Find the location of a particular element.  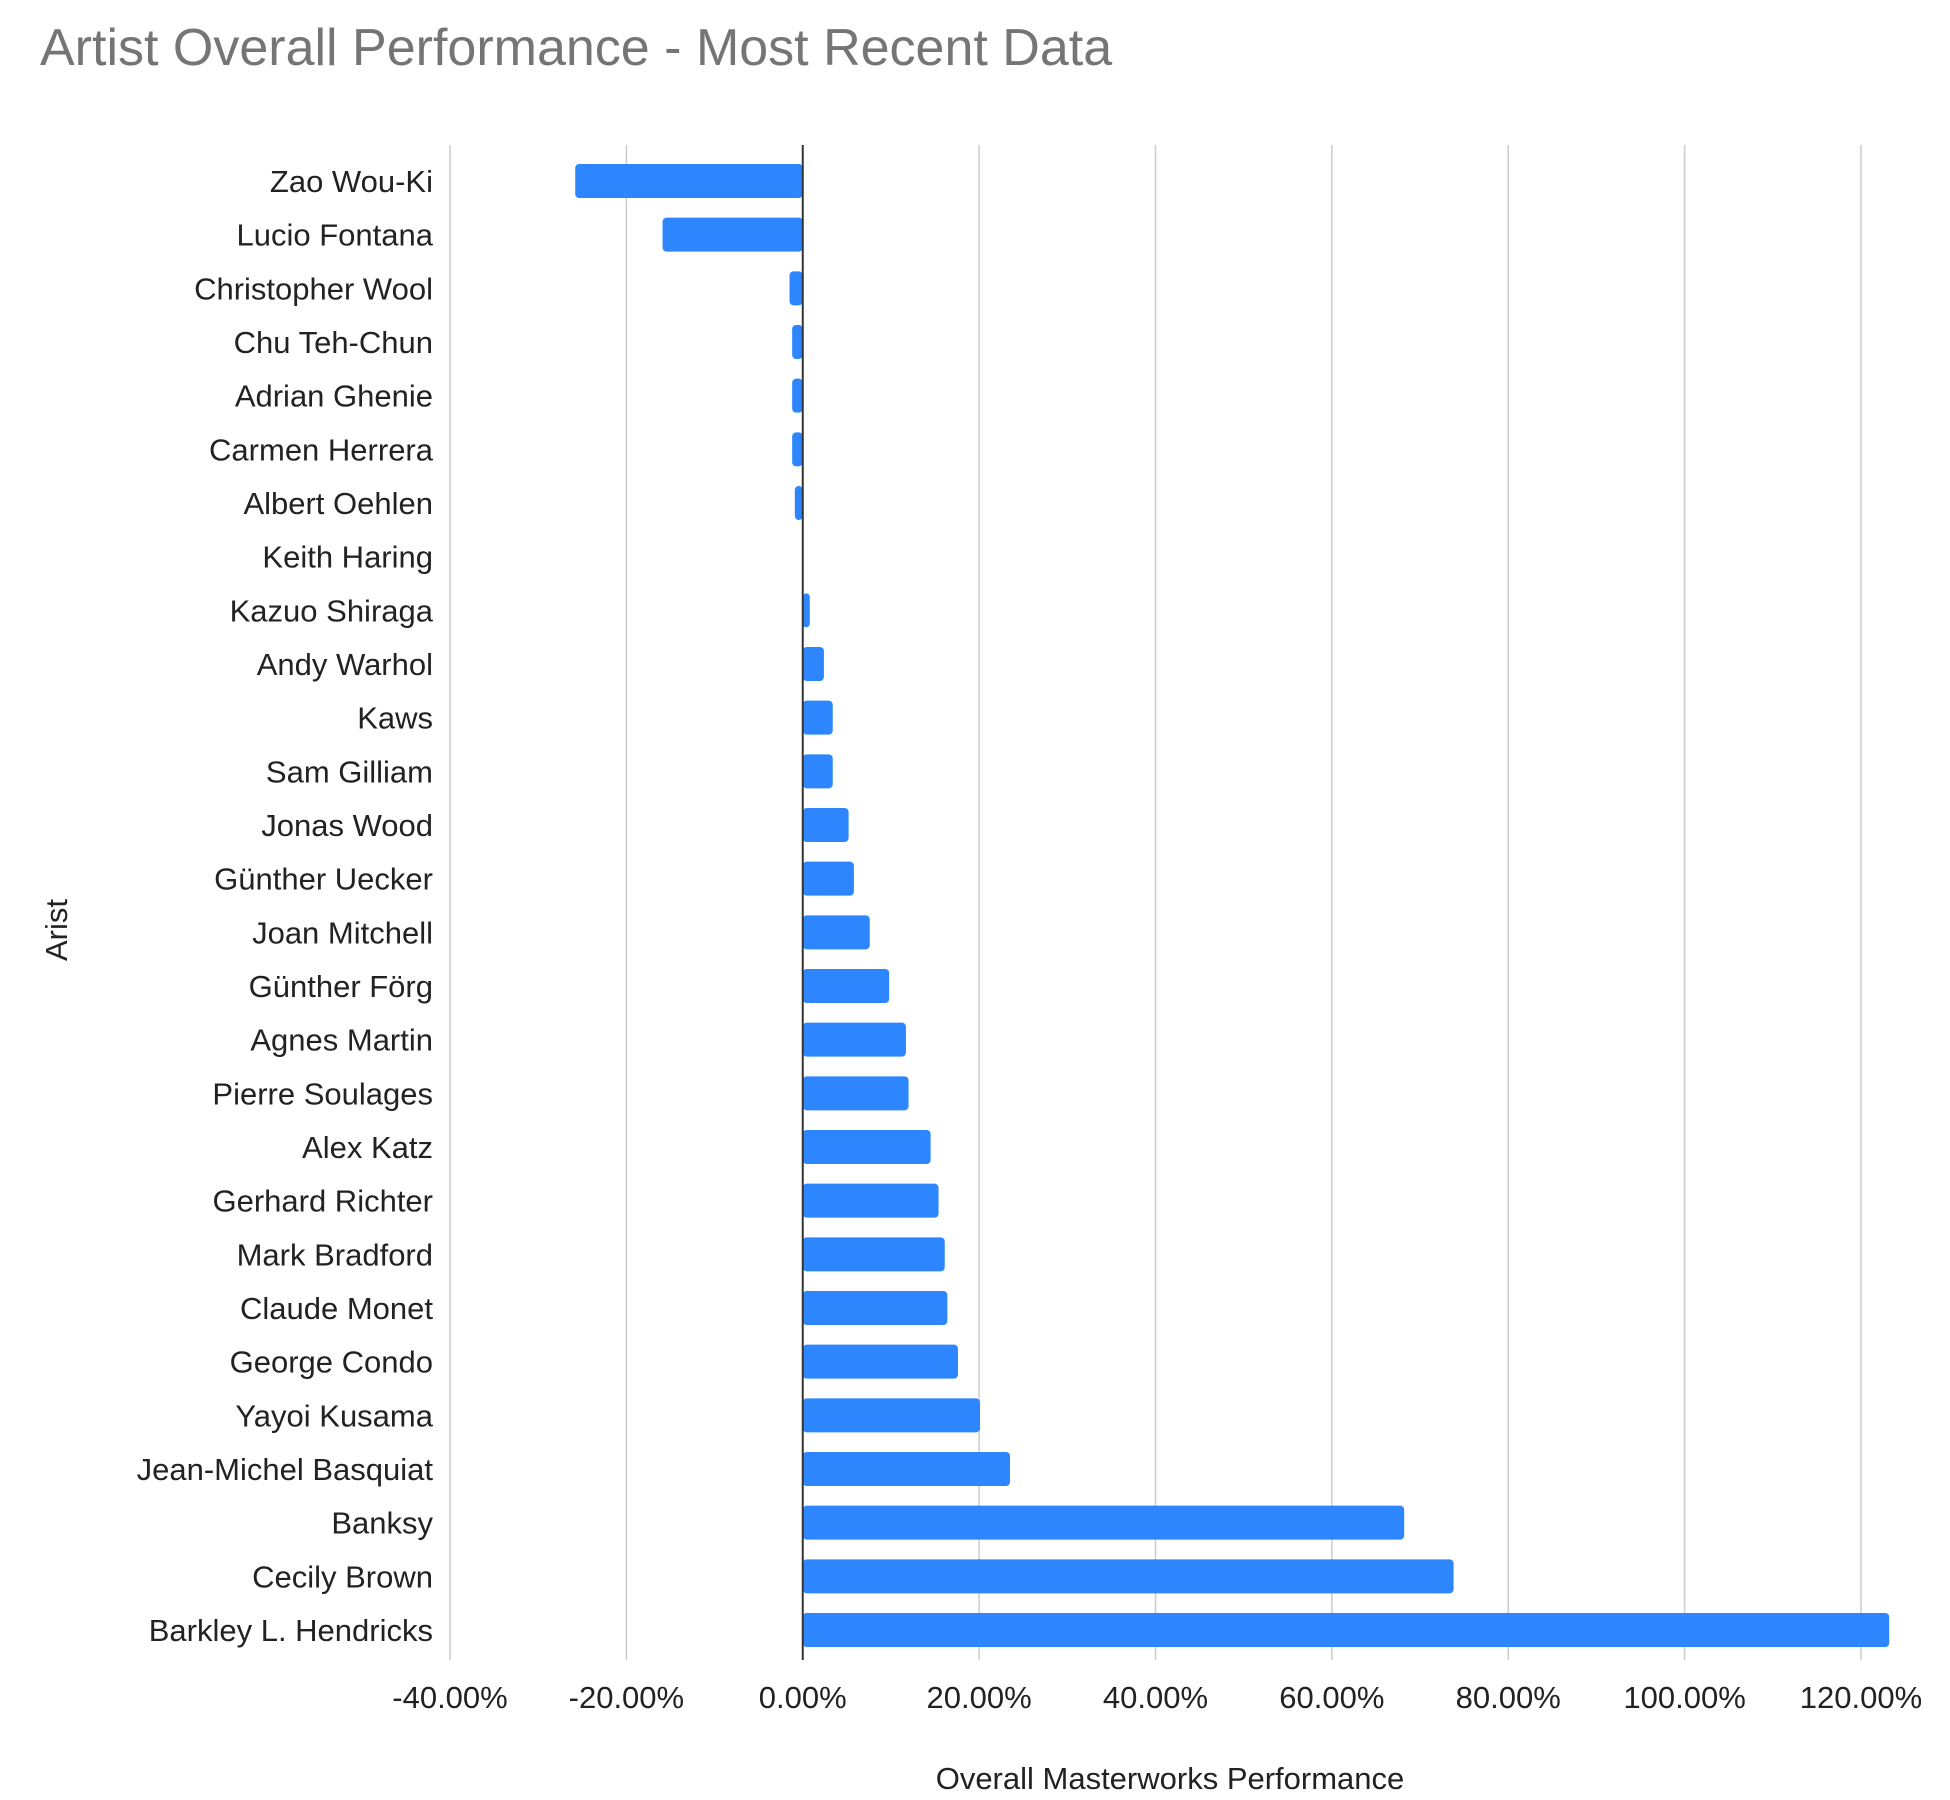

category-label: Zao Wou-Ki is located at coordinates (351, 181).